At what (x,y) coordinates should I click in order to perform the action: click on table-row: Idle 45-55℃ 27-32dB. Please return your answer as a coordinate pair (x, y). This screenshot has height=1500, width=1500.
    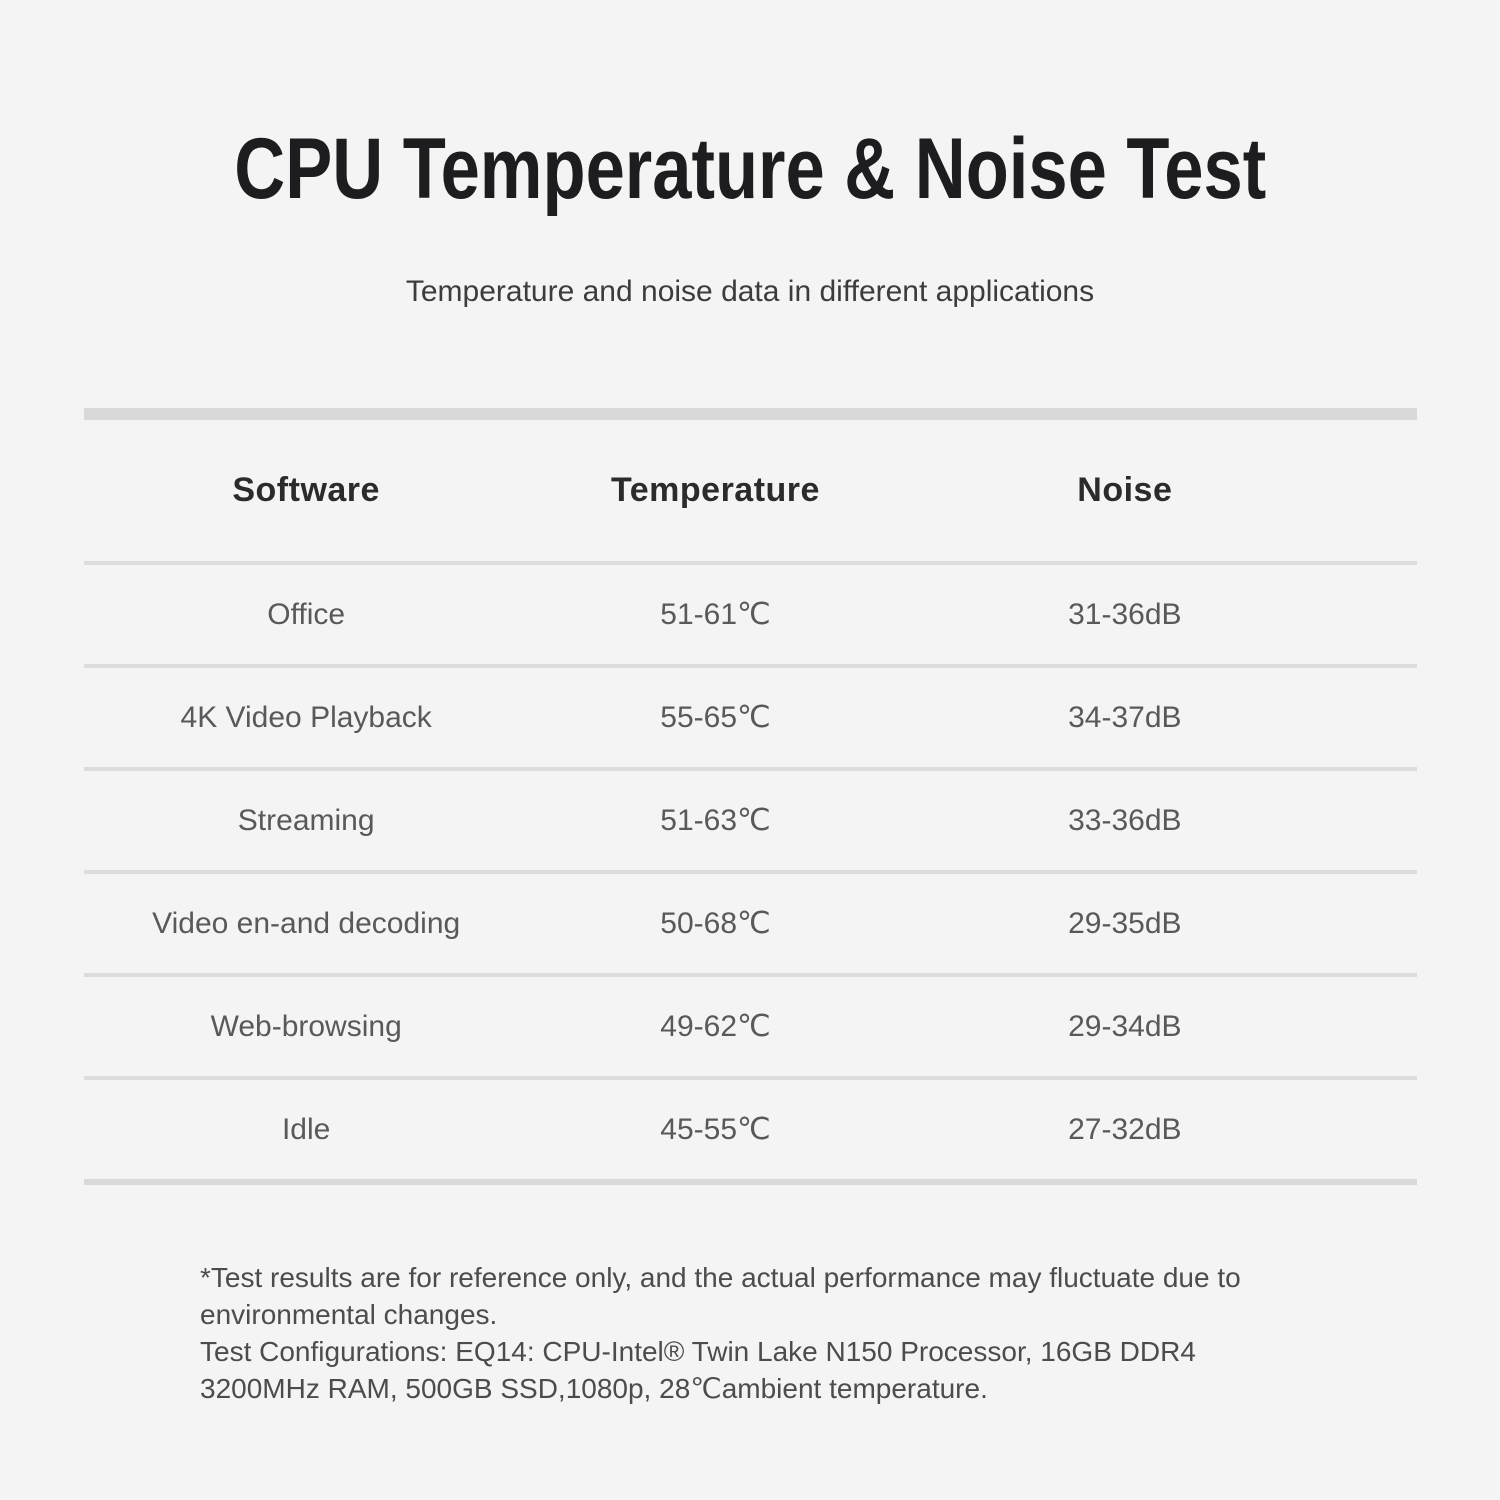
    Looking at the image, I should click on (750, 1127).